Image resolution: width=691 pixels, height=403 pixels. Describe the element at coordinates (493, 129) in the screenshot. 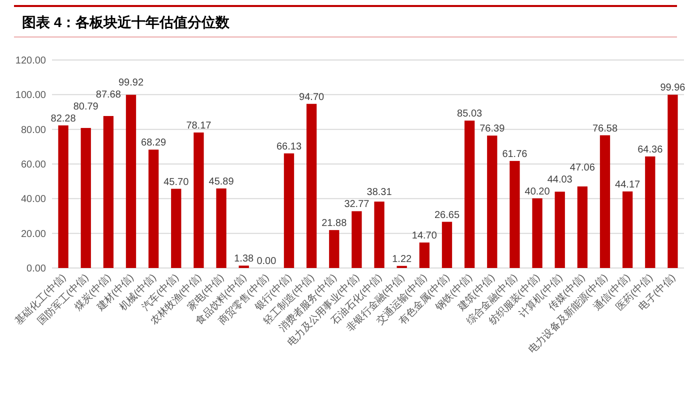

I see `data-label: 76.39` at that location.